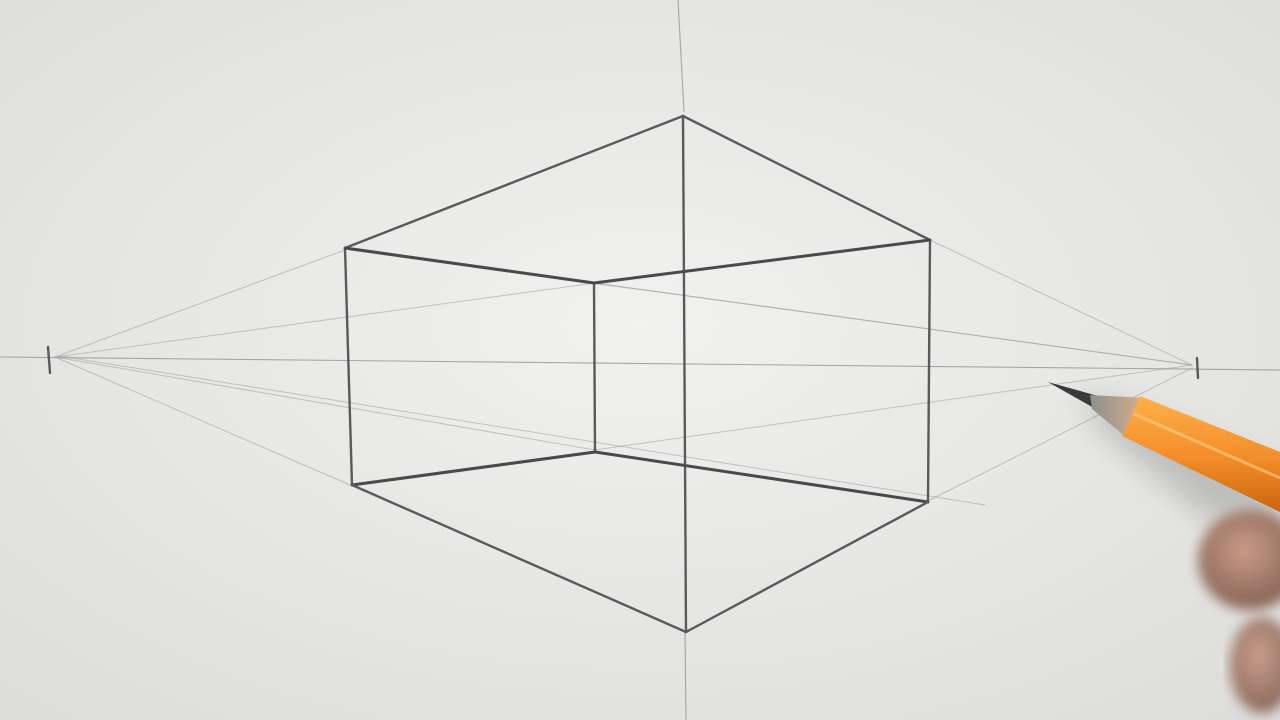 Image resolution: width=1280 pixels, height=720 pixels. What do you see at coordinates (762, 261) in the screenshot?
I see `back-top-right-edge` at bounding box center [762, 261].